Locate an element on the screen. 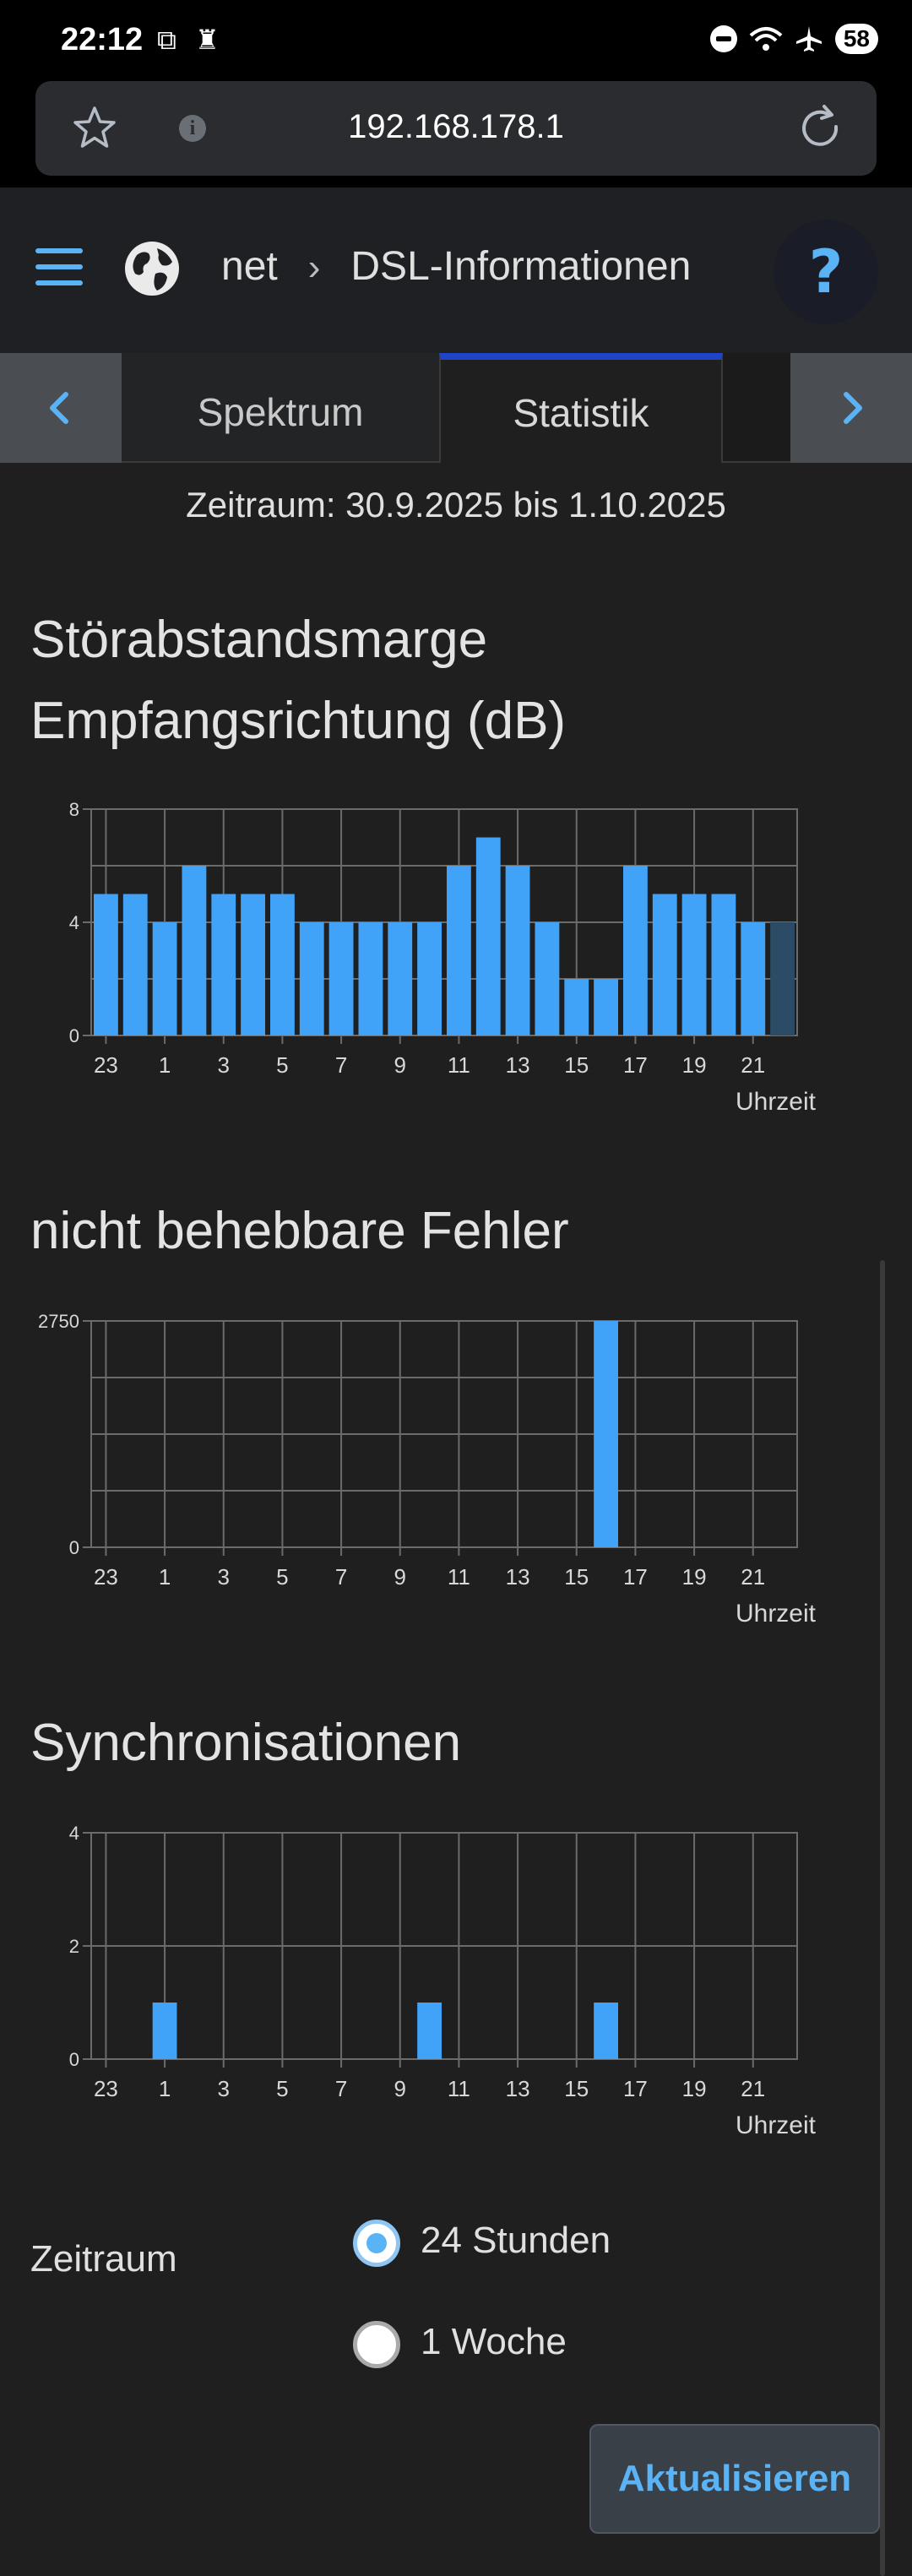  y-tick-label: 2 is located at coordinates (74, 1946).